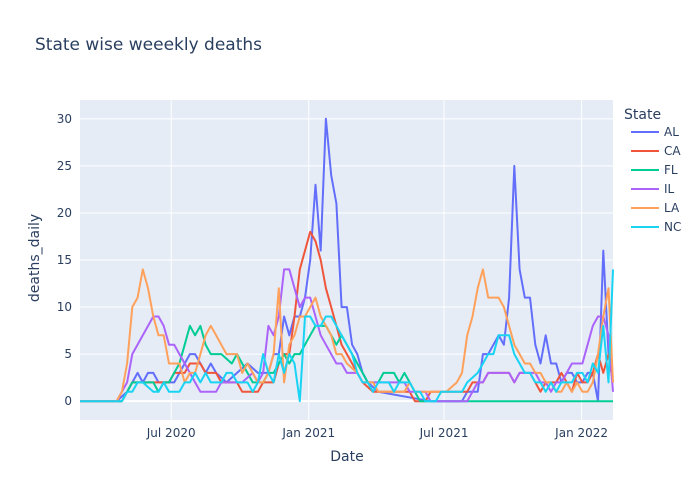 The width and height of the screenshot is (700, 500). I want to click on y-tick-label: 15, so click(64, 260).